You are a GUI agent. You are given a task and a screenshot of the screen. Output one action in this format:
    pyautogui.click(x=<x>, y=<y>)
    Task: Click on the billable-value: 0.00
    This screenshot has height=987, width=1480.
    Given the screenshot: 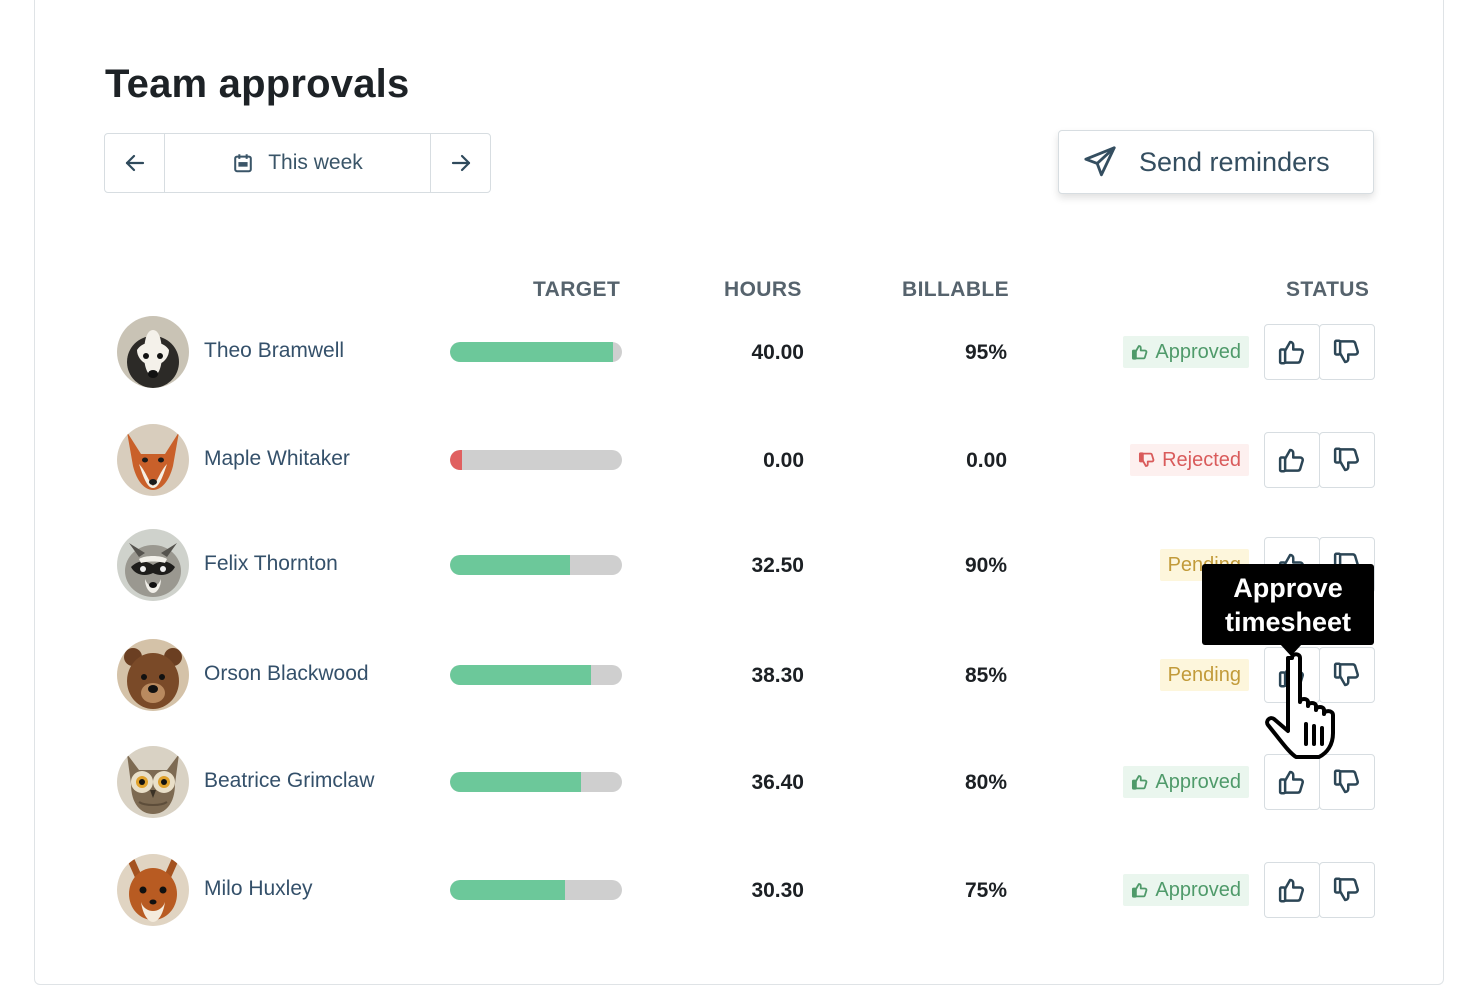 What is the action you would take?
    pyautogui.click(x=986, y=460)
    